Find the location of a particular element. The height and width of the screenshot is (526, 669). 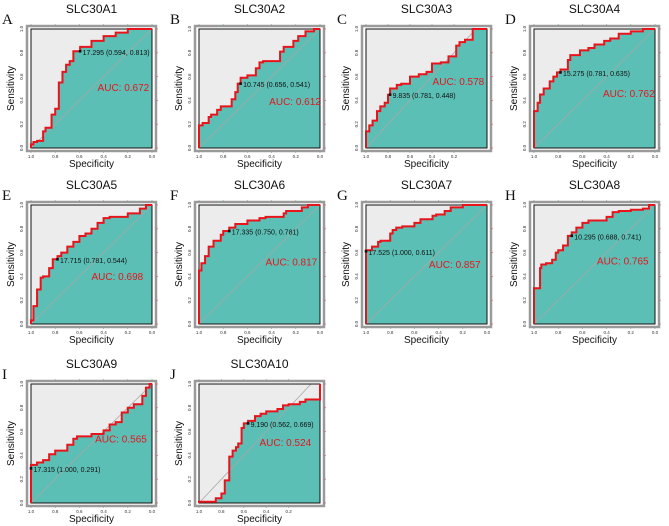

auc-label: AUC: 0.765 is located at coordinates (623, 262).